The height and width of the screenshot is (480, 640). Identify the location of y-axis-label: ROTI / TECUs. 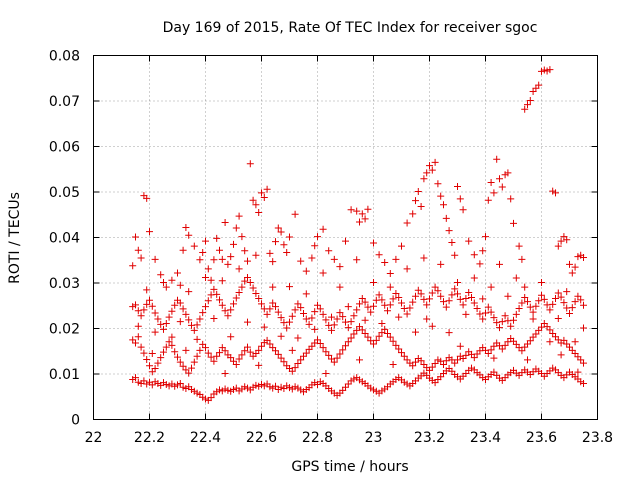
(15, 238).